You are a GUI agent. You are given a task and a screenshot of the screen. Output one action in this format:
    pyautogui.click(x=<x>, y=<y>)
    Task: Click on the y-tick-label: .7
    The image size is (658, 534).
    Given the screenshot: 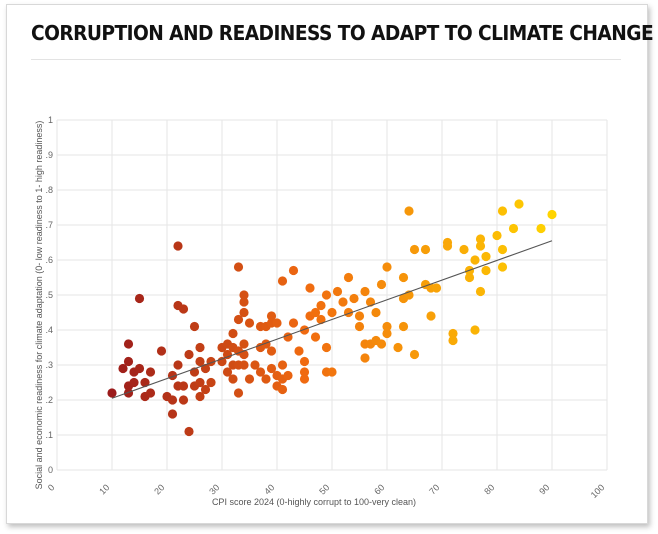 What is the action you would take?
    pyautogui.click(x=49, y=225)
    